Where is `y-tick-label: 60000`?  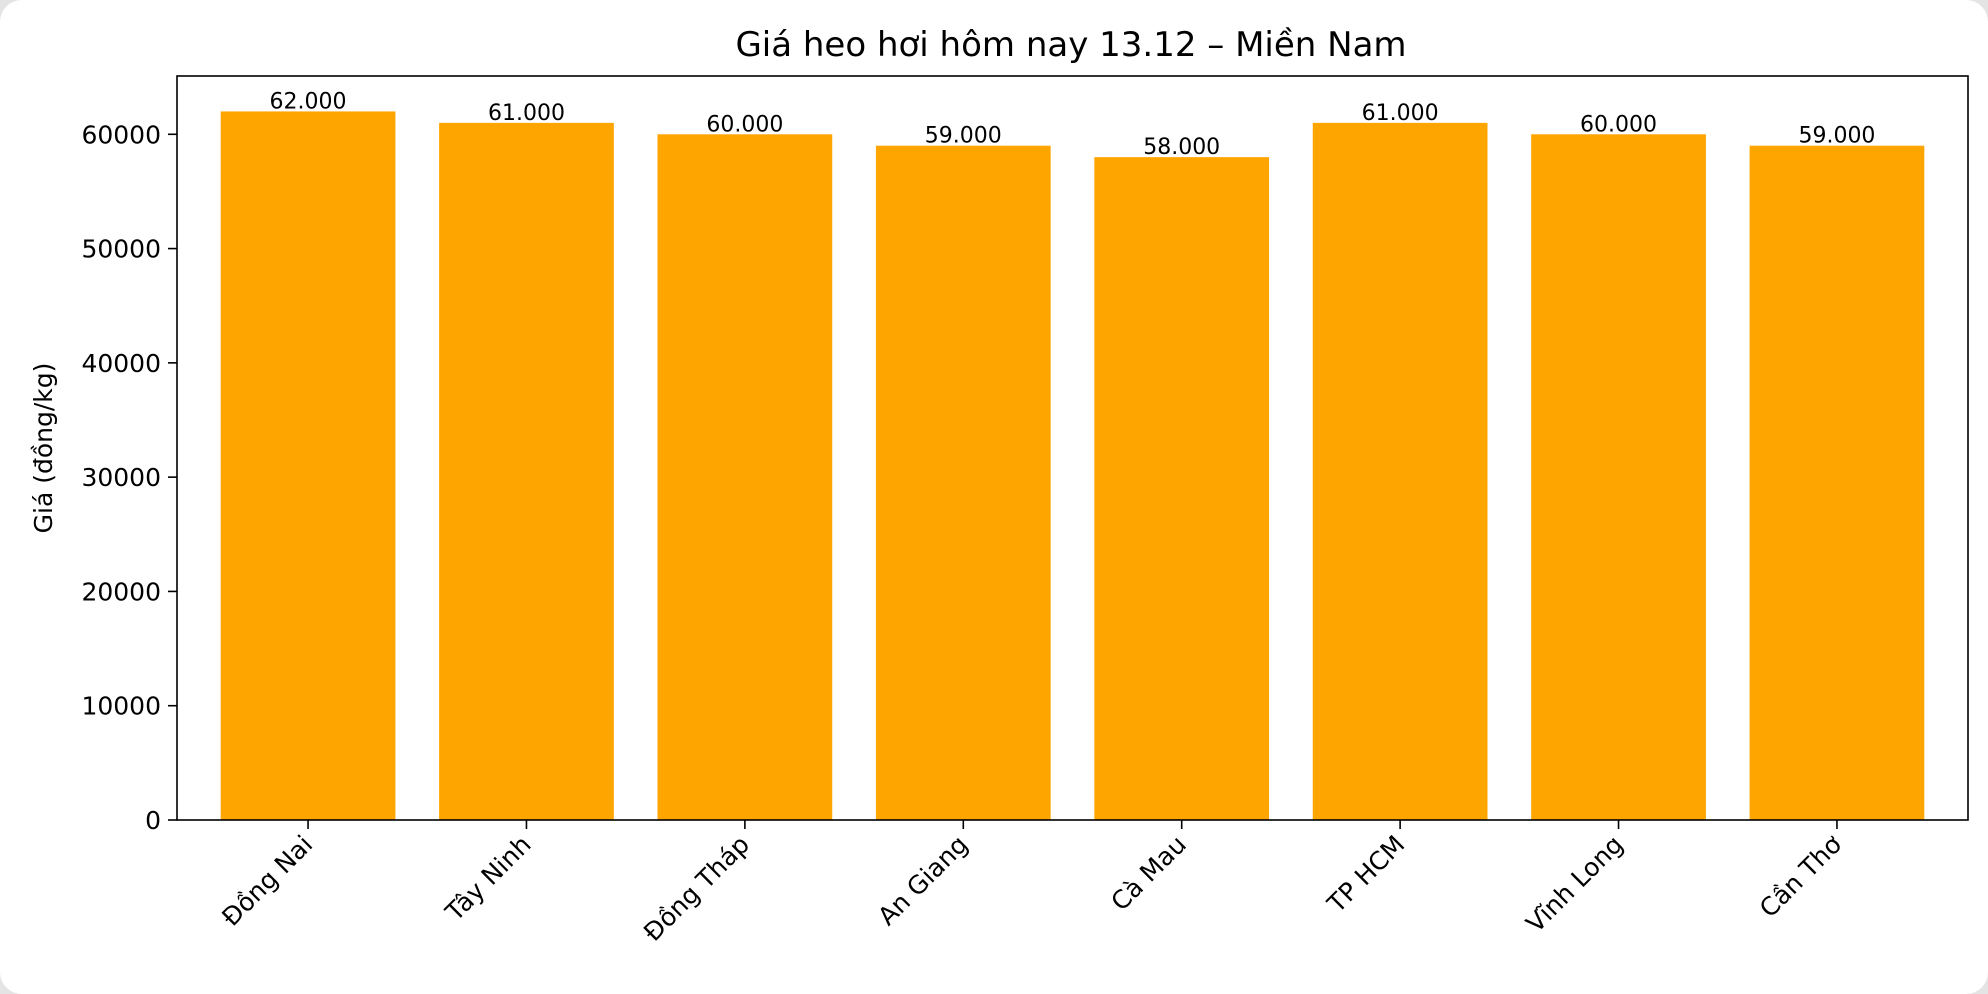
y-tick-label: 60000 is located at coordinates (121, 134).